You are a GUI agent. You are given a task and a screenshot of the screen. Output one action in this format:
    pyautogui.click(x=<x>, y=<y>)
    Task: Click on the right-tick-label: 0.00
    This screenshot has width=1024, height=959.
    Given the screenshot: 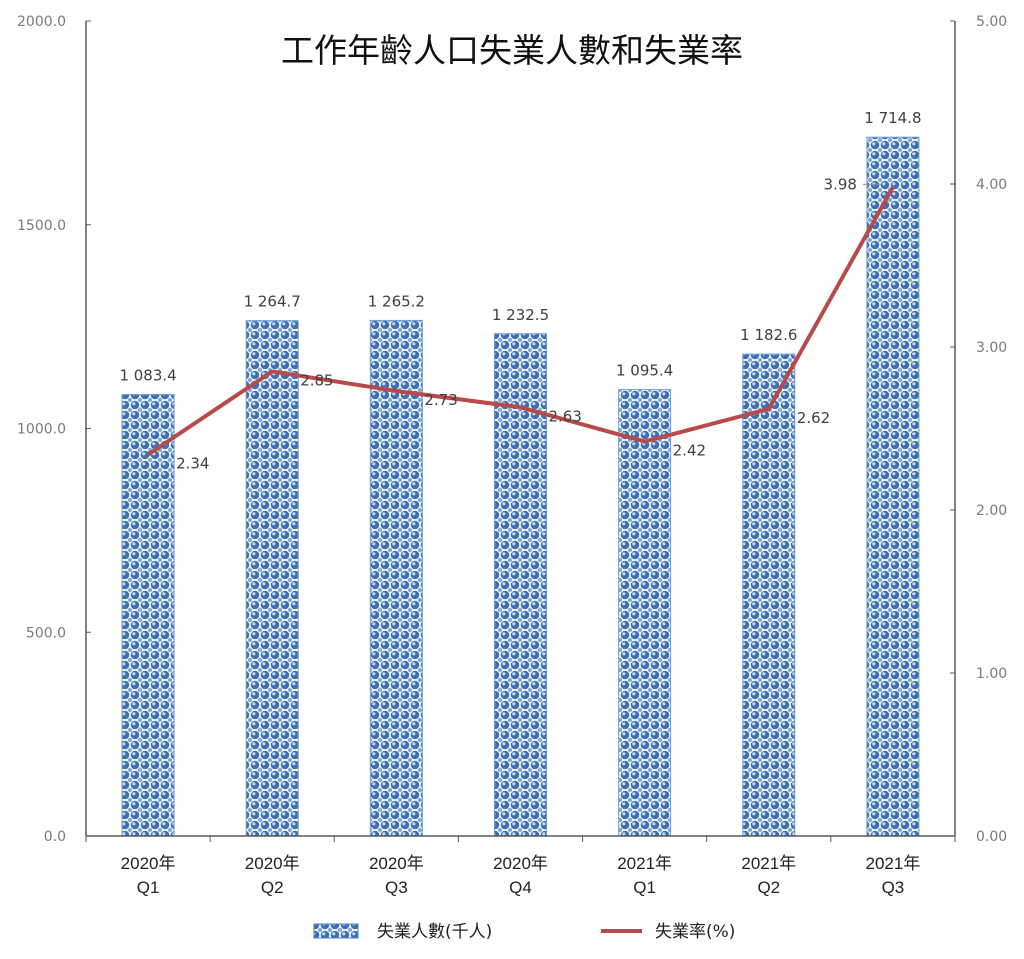 What is the action you would take?
    pyautogui.click(x=991, y=837)
    